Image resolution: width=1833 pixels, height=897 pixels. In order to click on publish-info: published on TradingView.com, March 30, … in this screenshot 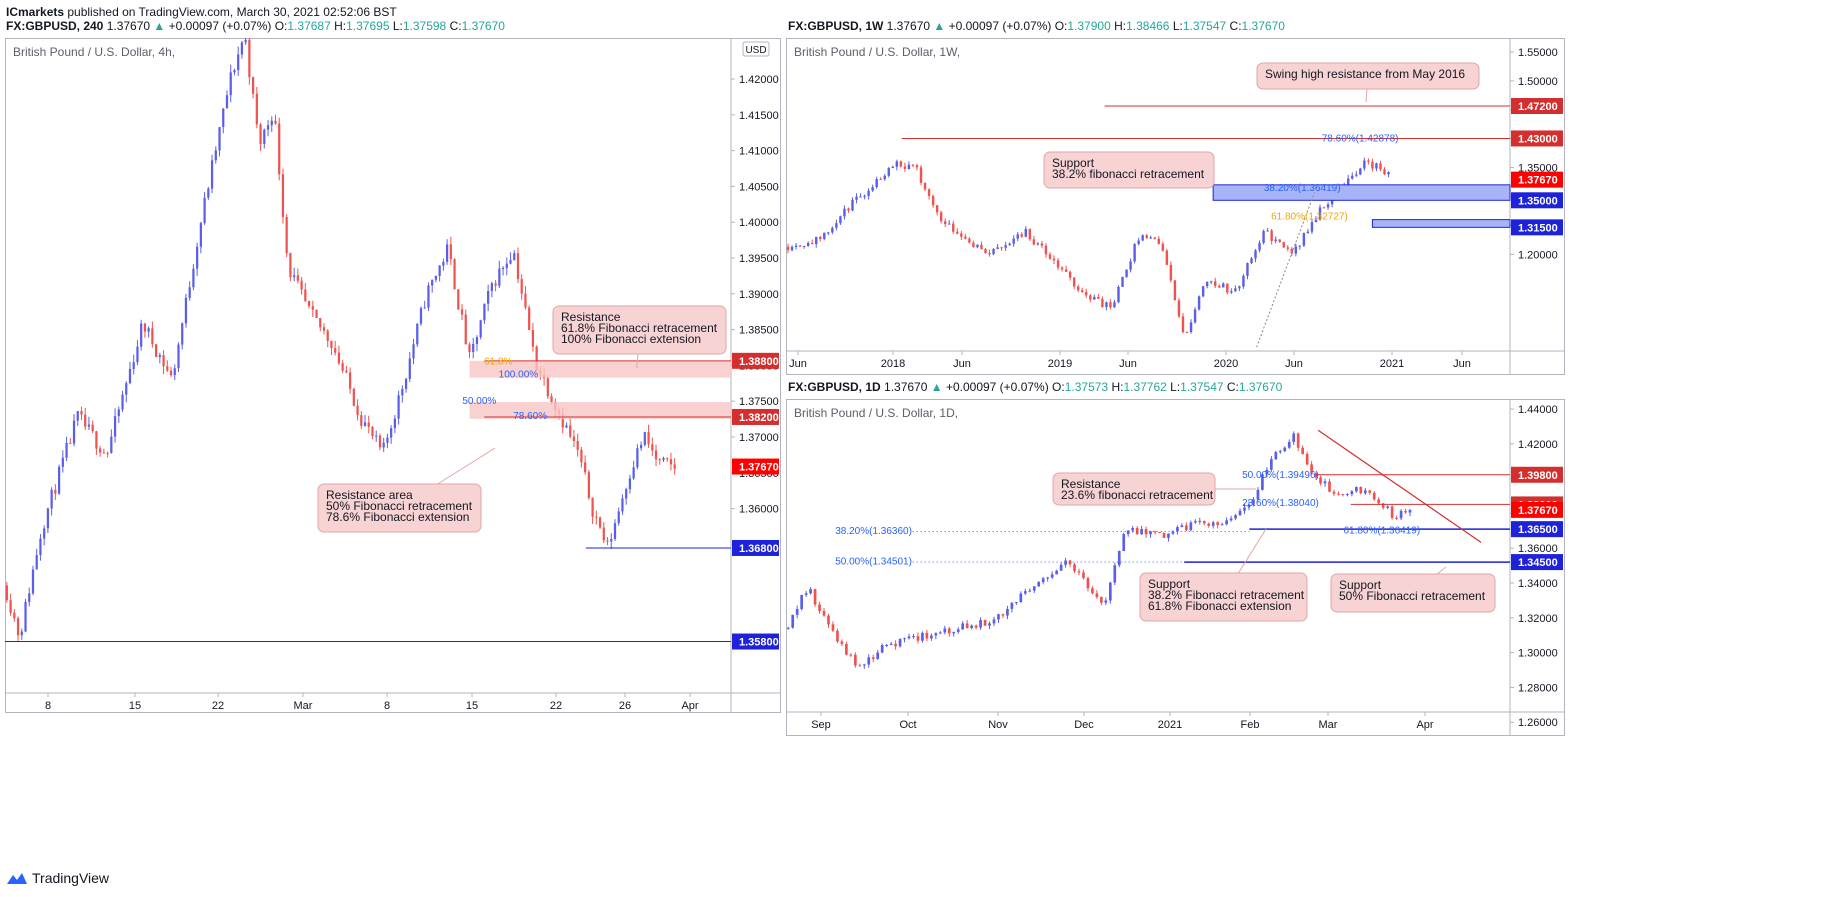, I will do `click(230, 12)`.